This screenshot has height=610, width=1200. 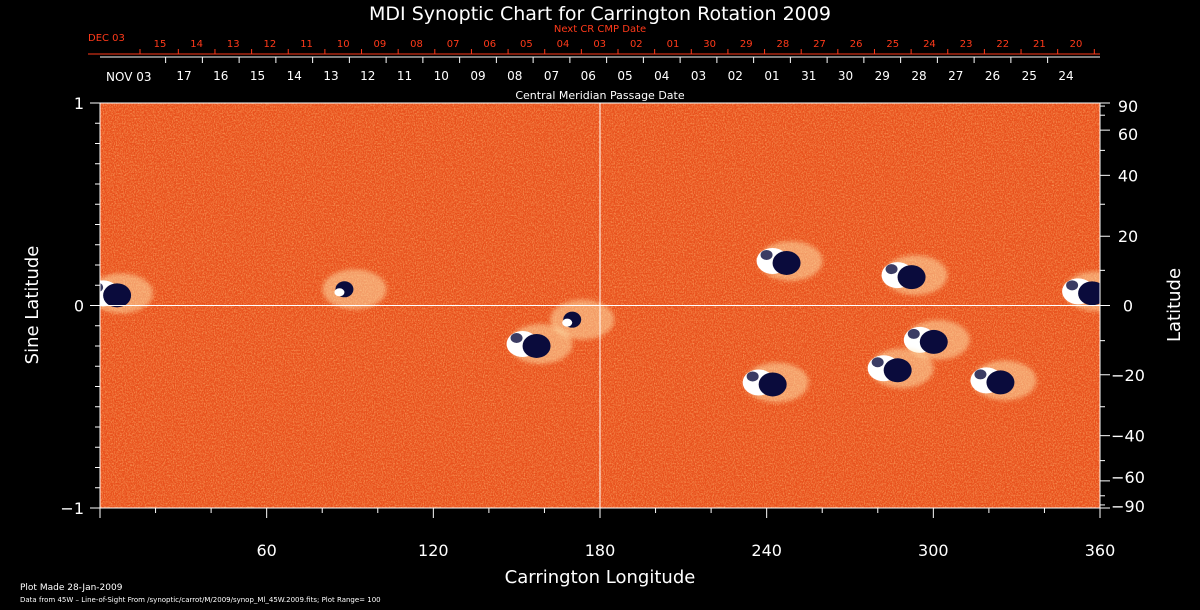 What do you see at coordinates (845, 76) in the screenshot?
I see `cmp-day-label: 30` at bounding box center [845, 76].